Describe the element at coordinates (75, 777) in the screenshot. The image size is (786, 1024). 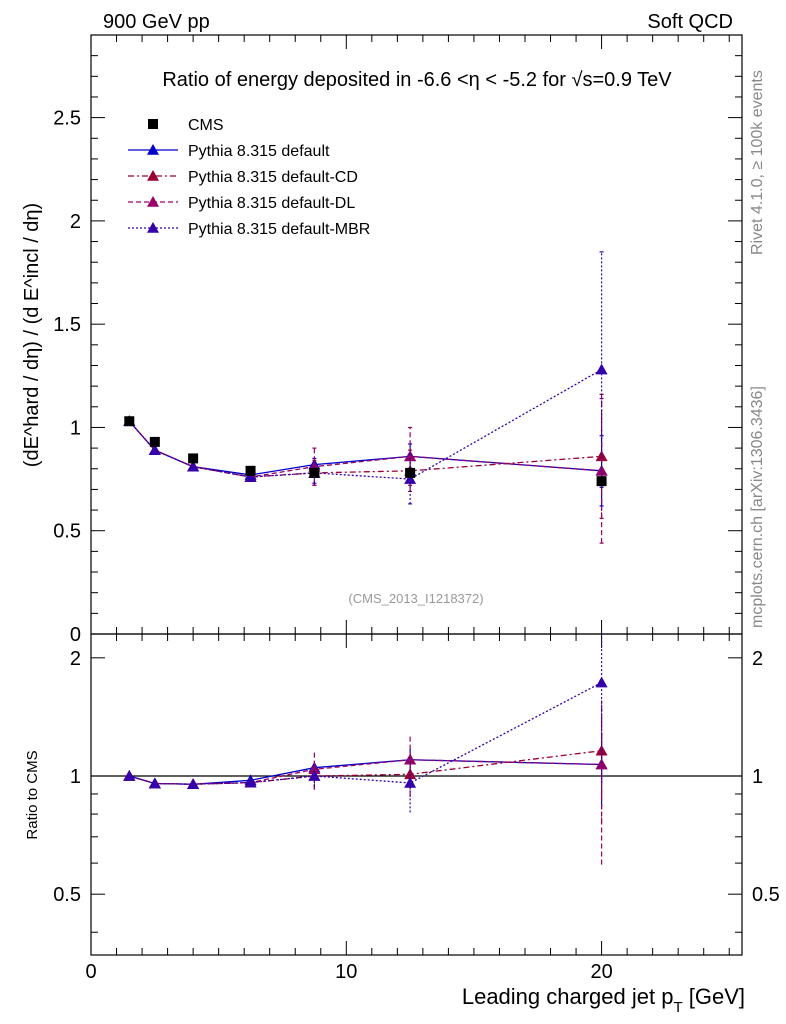
I see `ratio-tick-label: 1` at that location.